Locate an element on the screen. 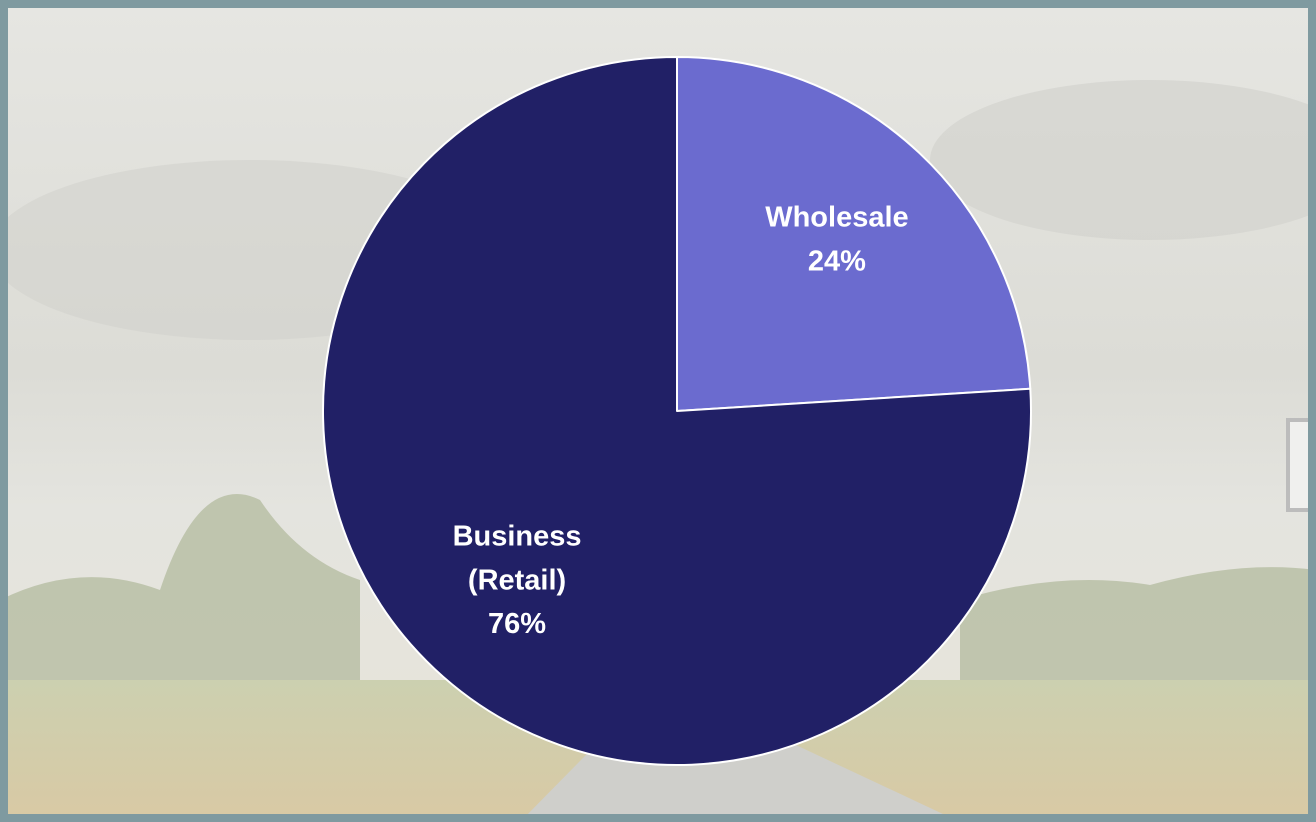 The image size is (1316, 822). slice-label: Business (Retail) 76% is located at coordinates (517, 580).